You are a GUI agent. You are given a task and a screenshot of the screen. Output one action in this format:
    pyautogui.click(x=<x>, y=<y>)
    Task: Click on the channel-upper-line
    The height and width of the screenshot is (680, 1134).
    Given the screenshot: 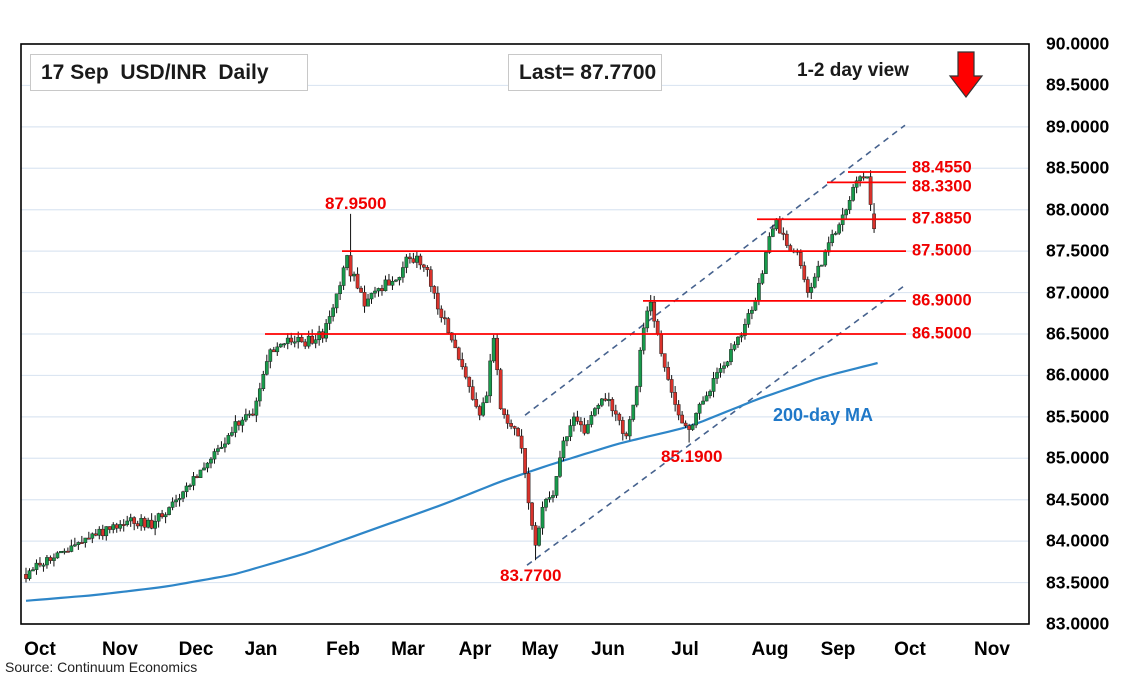 What is the action you would take?
    pyautogui.click(x=715, y=270)
    